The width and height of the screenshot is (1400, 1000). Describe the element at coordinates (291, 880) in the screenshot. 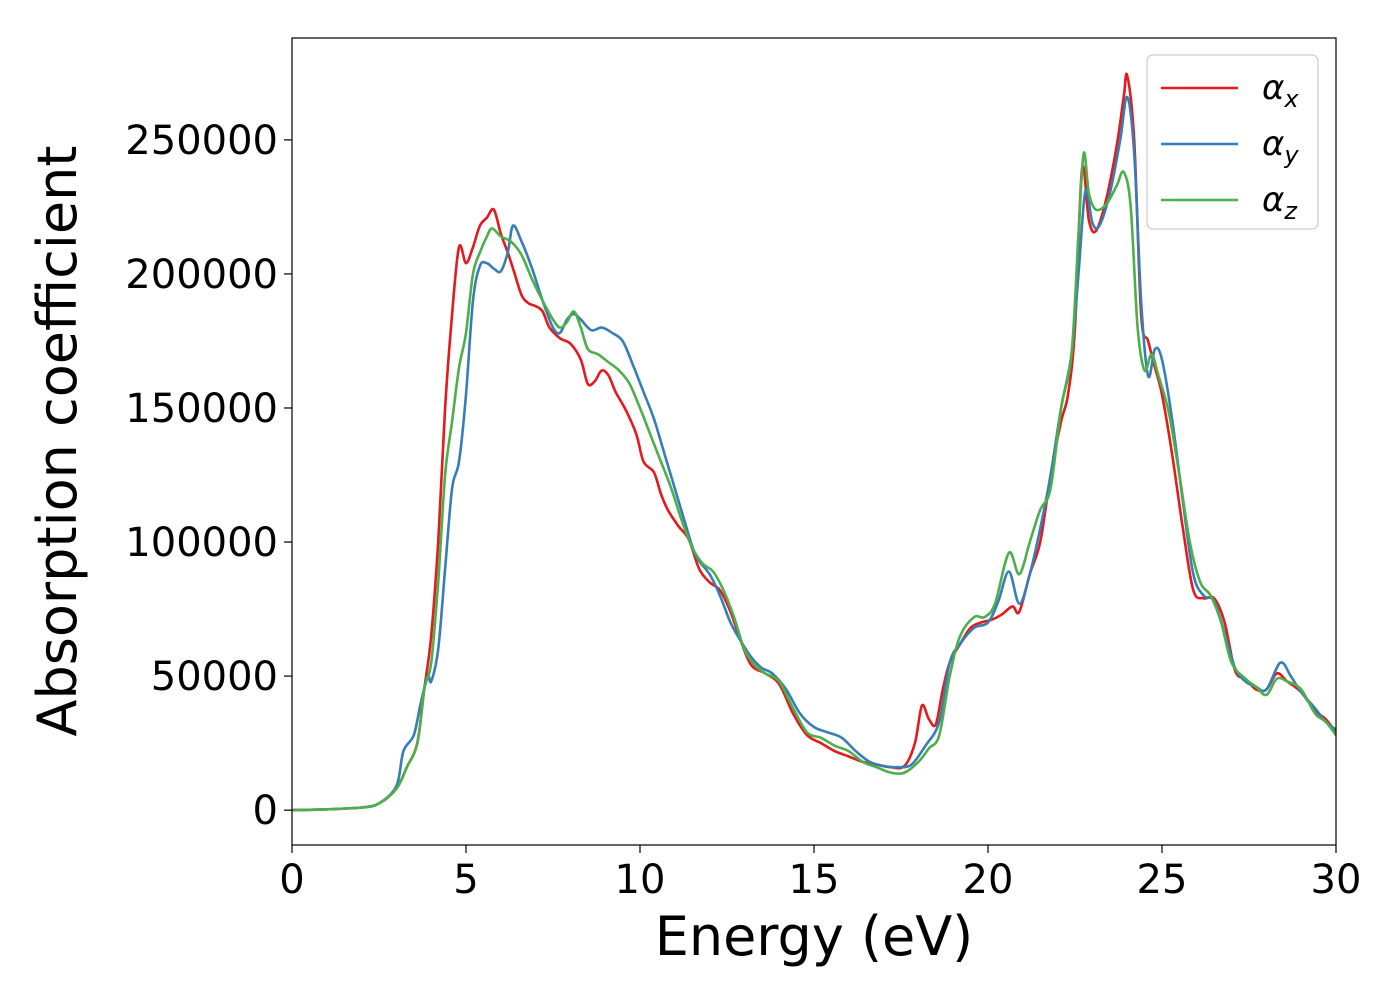

I see `x-tick-label: 0` at that location.